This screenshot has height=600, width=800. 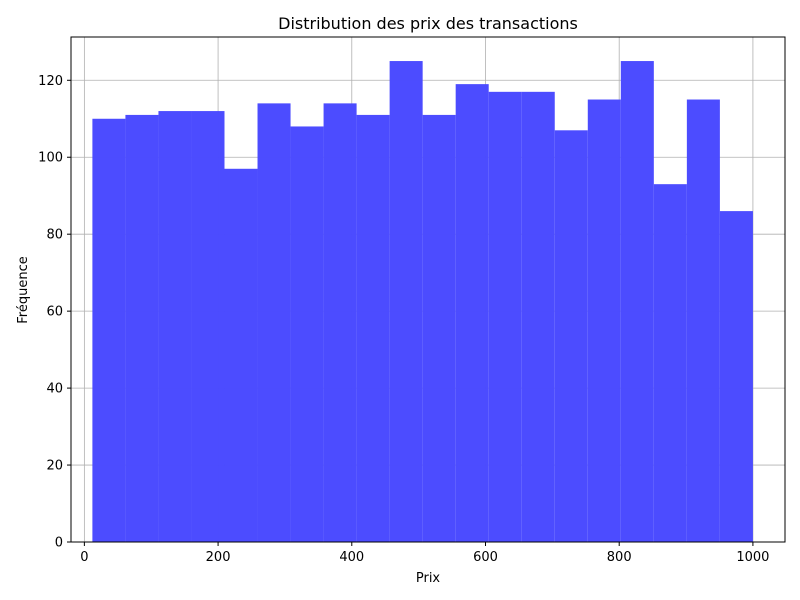 What do you see at coordinates (218, 557) in the screenshot?
I see `x-tick-label-1: 200` at bounding box center [218, 557].